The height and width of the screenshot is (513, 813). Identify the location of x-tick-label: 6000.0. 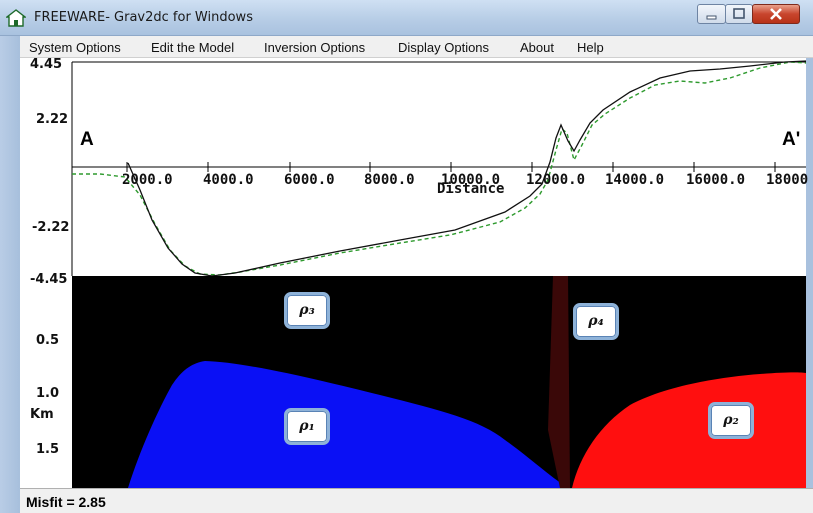
(309, 180).